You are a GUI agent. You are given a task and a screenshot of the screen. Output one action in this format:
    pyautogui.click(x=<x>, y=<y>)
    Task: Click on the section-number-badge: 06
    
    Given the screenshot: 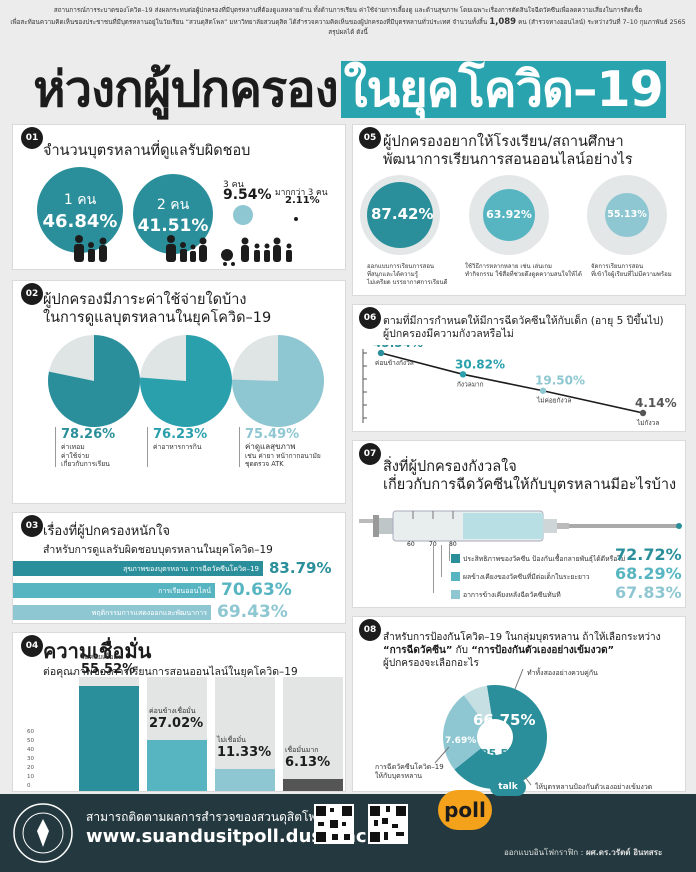 What is the action you would take?
    pyautogui.click(x=370, y=318)
    